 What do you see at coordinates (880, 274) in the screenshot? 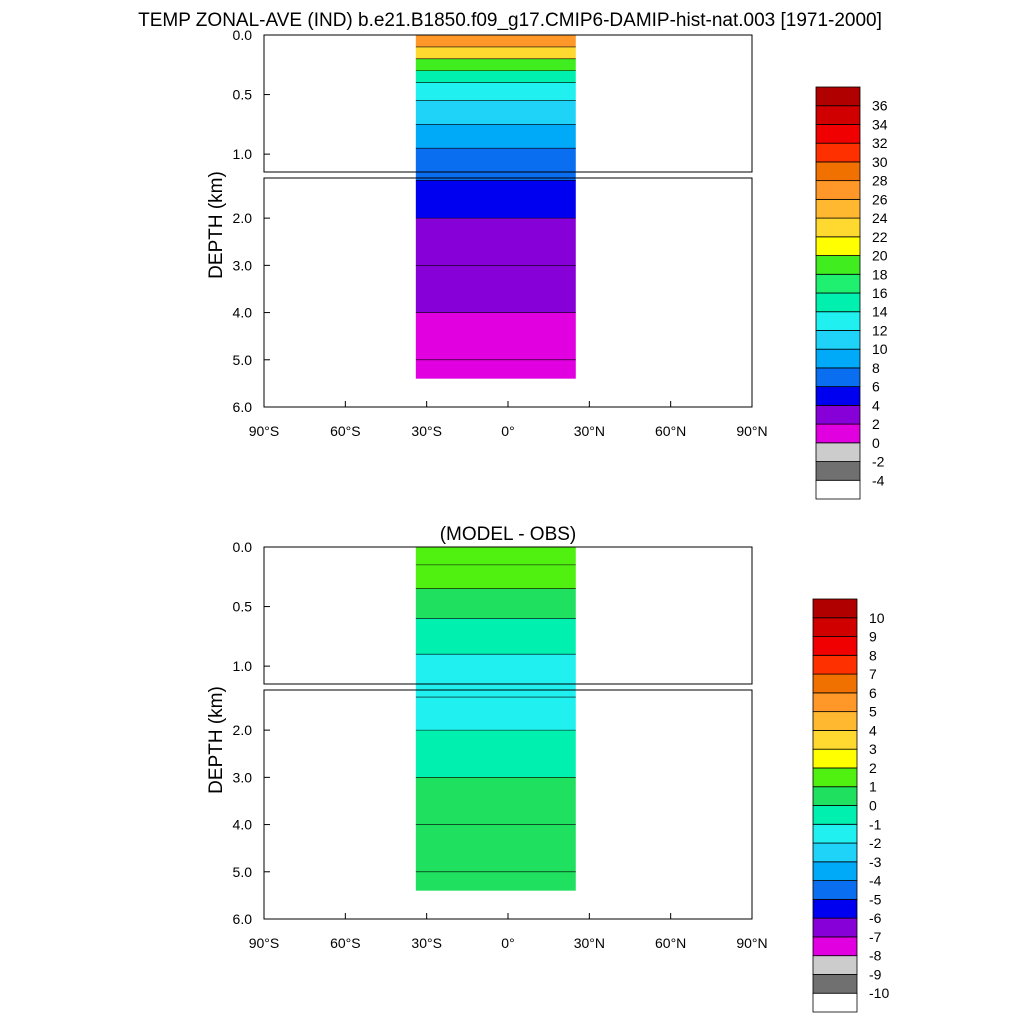
I see `colorbar-label: 18` at bounding box center [880, 274].